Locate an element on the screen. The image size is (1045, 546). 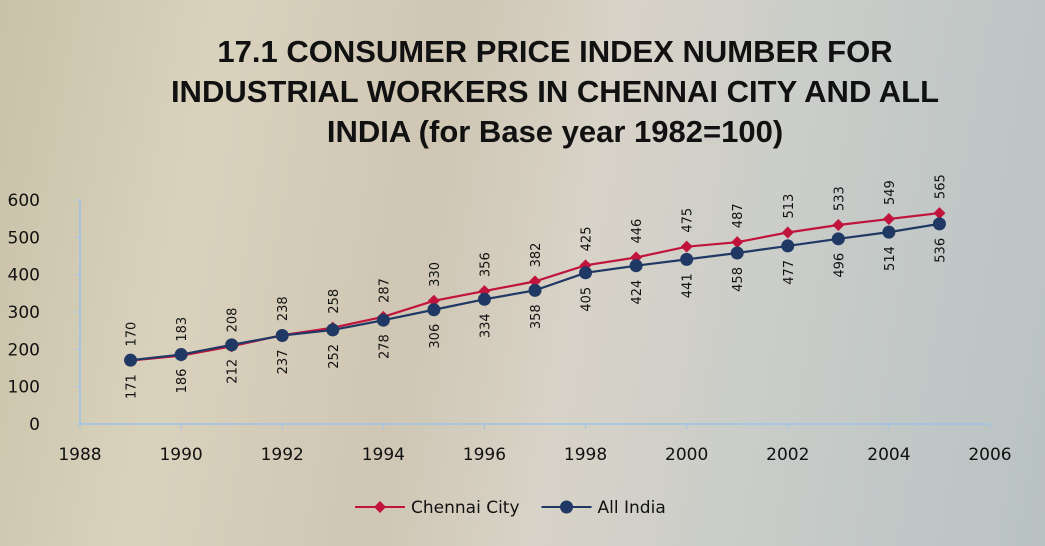
y-tick-label: 400 is located at coordinates (24, 276).